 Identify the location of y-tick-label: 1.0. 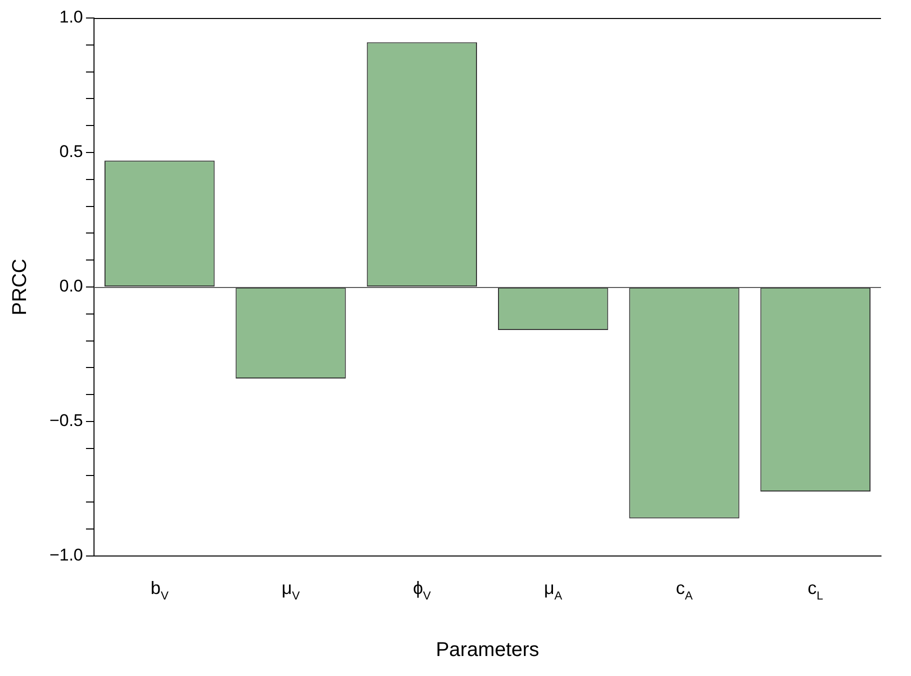
(71, 17).